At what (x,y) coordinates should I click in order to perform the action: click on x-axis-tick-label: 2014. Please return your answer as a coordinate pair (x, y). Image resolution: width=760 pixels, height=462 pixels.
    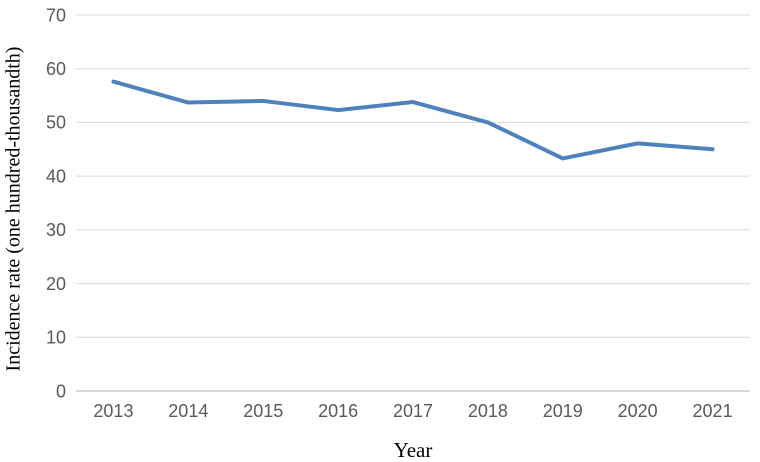
    Looking at the image, I should click on (188, 411).